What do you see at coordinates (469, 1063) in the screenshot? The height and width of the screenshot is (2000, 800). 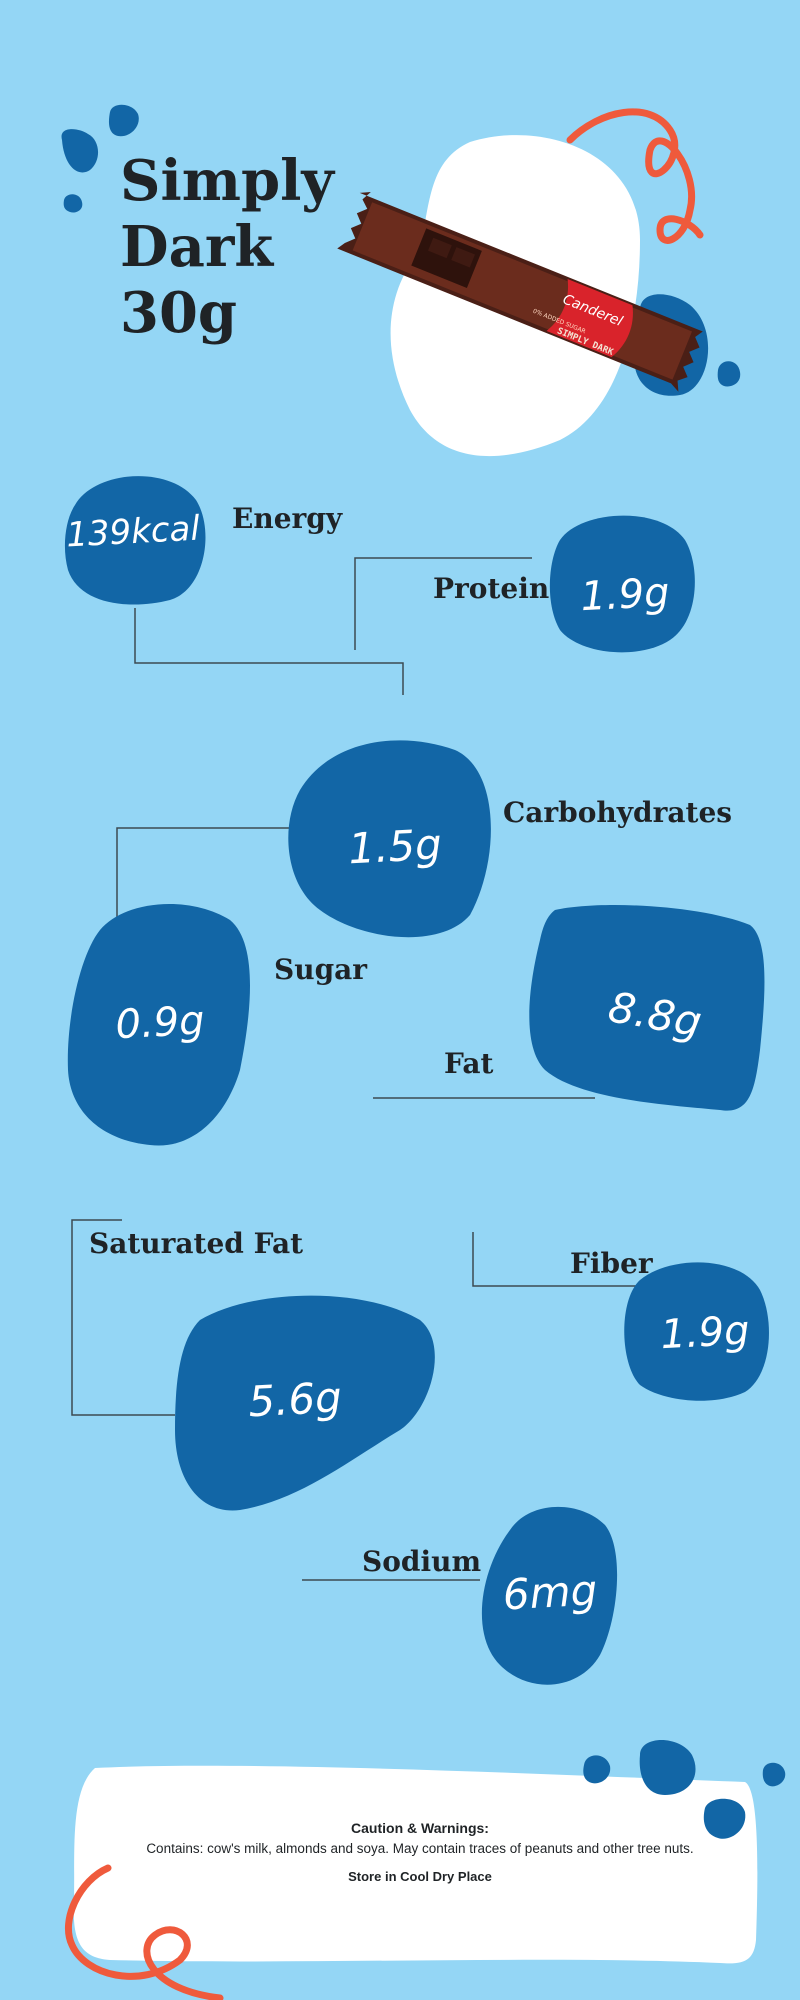 I see `fat-label: Fat` at bounding box center [469, 1063].